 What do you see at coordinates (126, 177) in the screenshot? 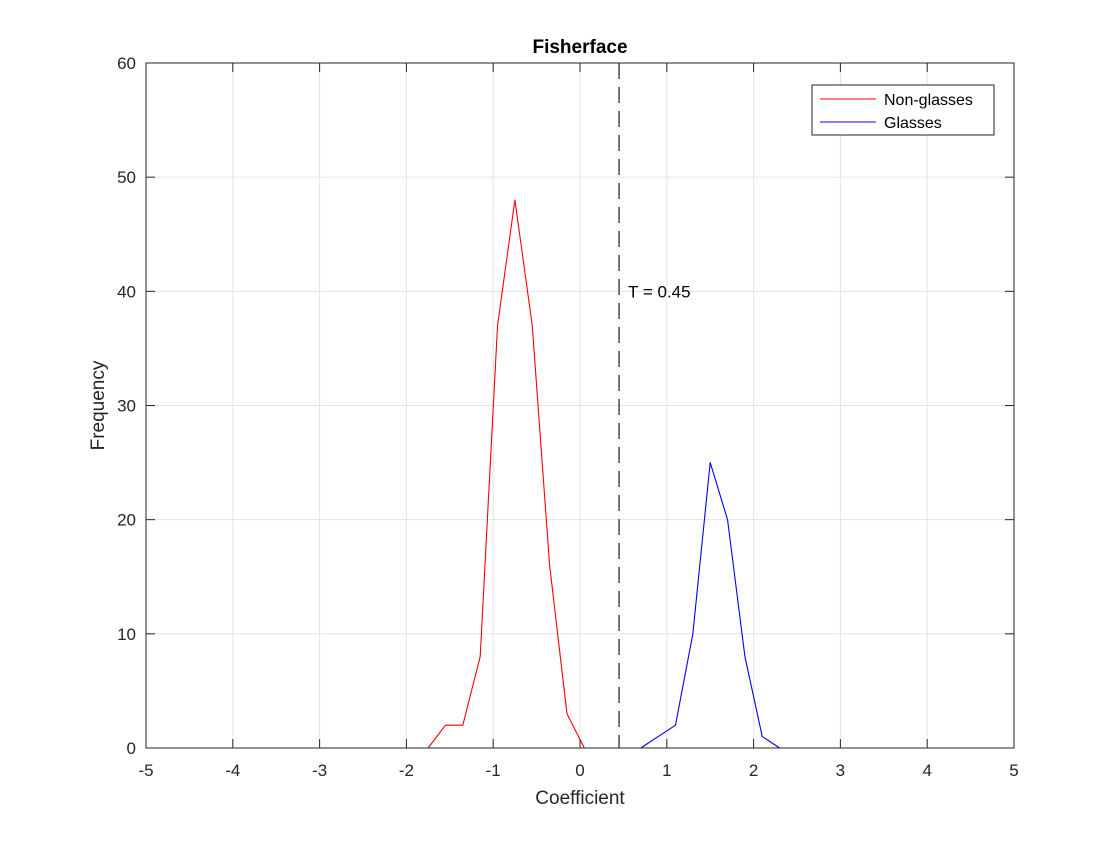
I see `y-tick-label: 50` at bounding box center [126, 177].